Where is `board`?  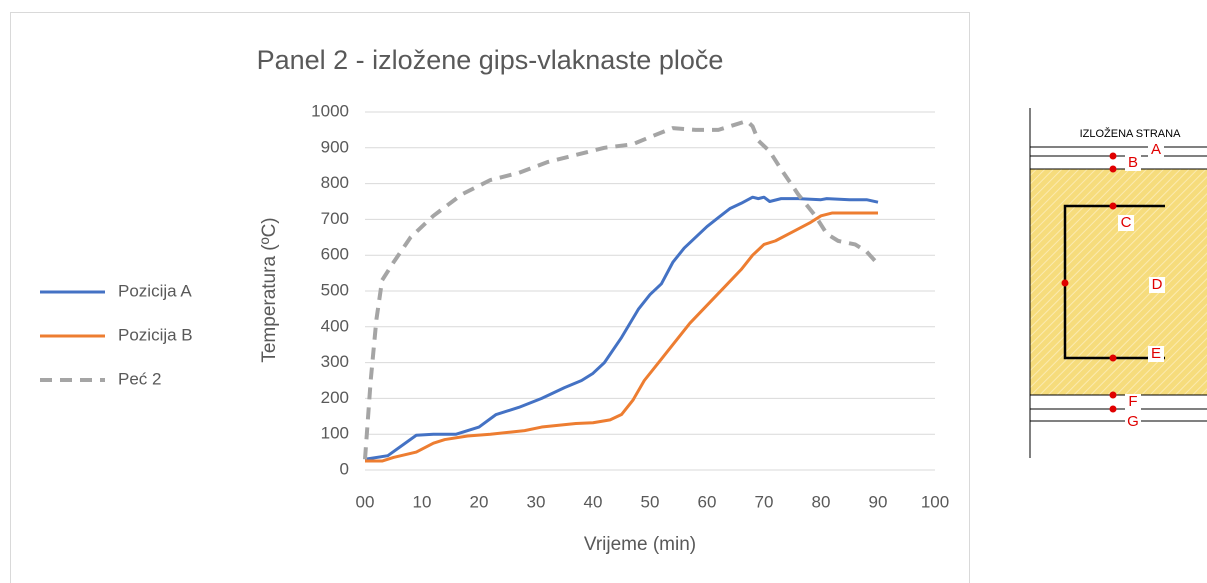 board is located at coordinates (1118, 282).